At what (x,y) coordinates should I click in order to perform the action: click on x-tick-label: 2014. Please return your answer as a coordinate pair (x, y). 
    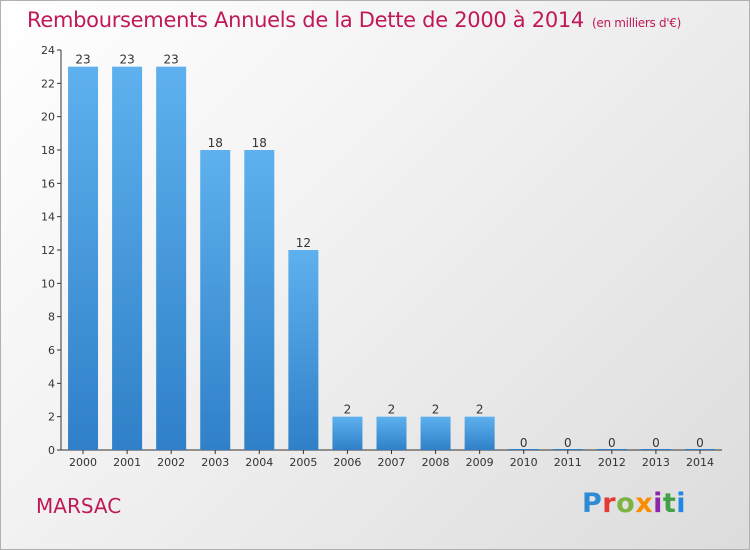
    Looking at the image, I should click on (700, 462).